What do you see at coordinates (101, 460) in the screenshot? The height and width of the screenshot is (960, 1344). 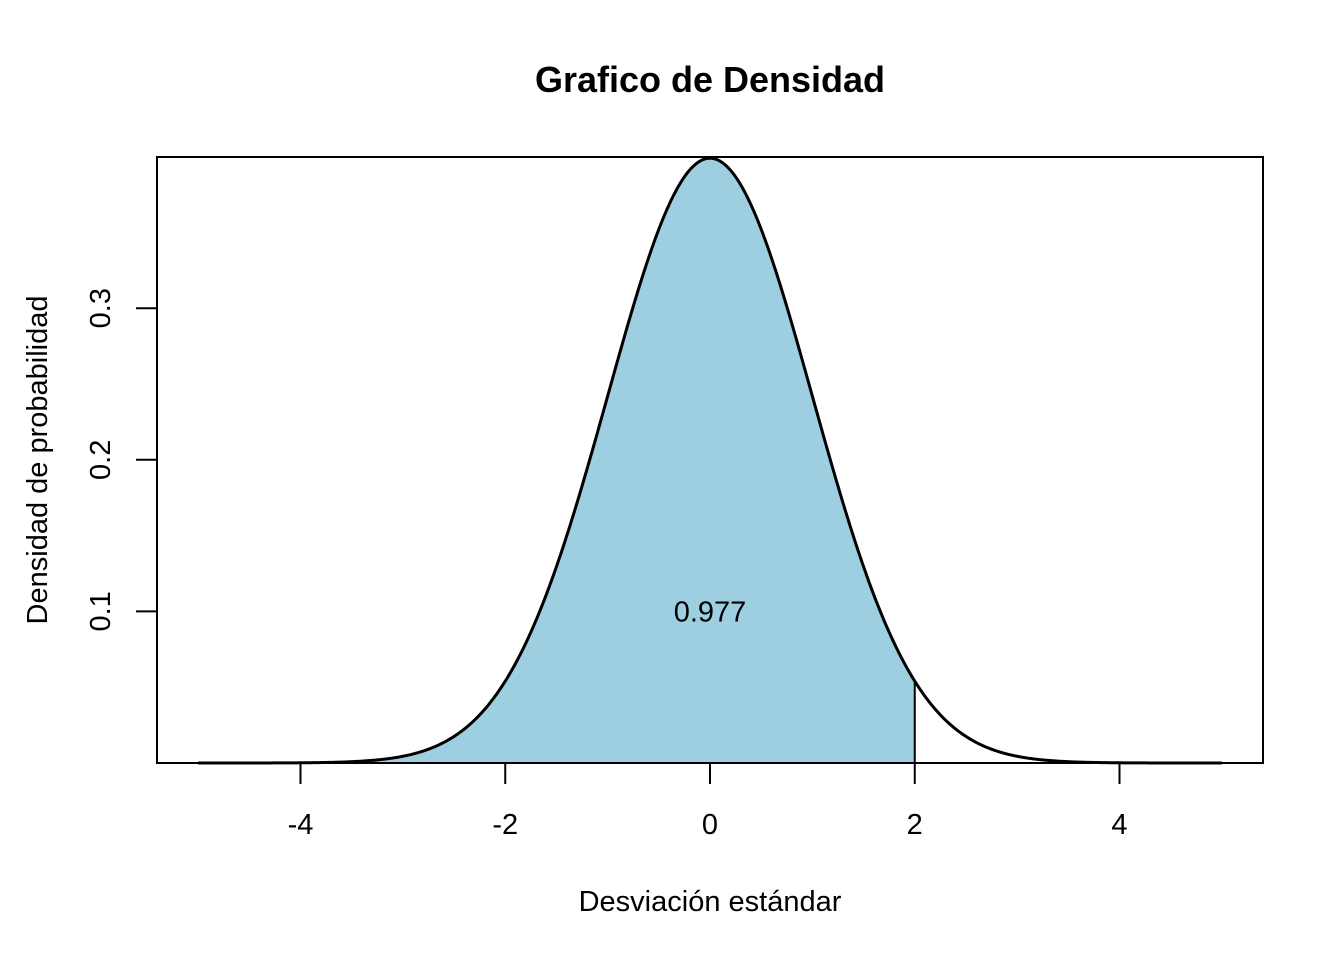 I see `y-tick-label: 0.2` at bounding box center [101, 460].